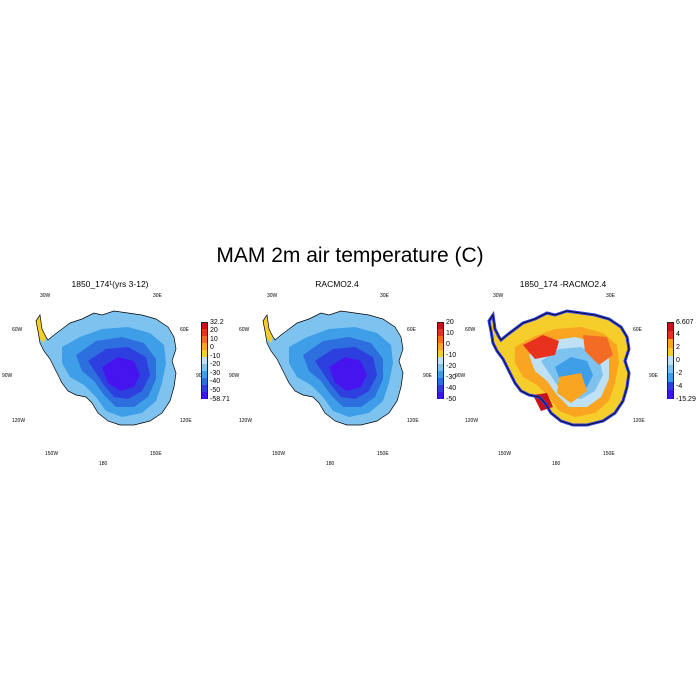 This screenshot has height=700, width=700. I want to click on panel-2-map: 30W 30E 60W 60E 90W 90E 120W 120E 150W 150E 180, so click(331, 380).